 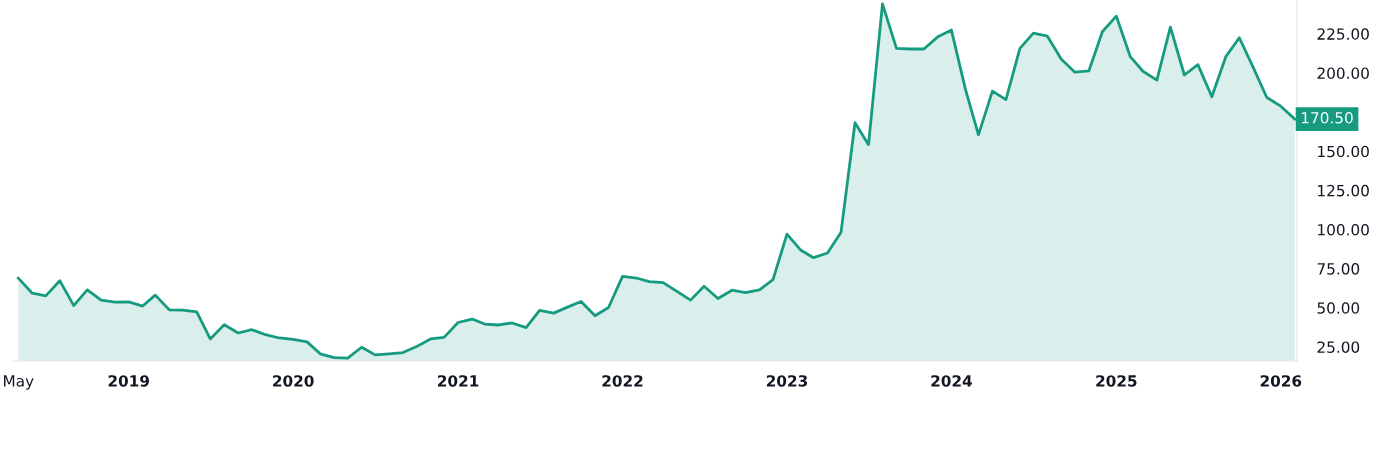 I want to click on y-tick-label: 50.00, so click(x=1338, y=308).